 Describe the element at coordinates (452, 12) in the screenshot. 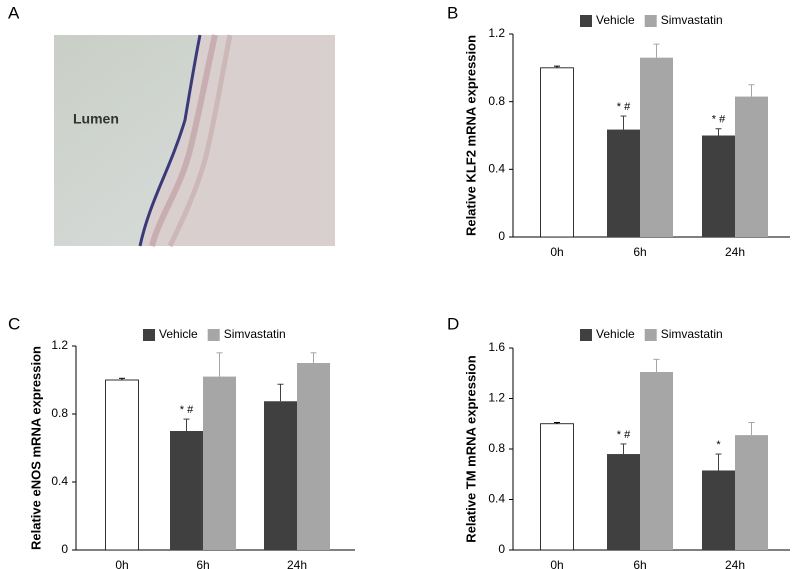

I see `panel-letter: B` at that location.